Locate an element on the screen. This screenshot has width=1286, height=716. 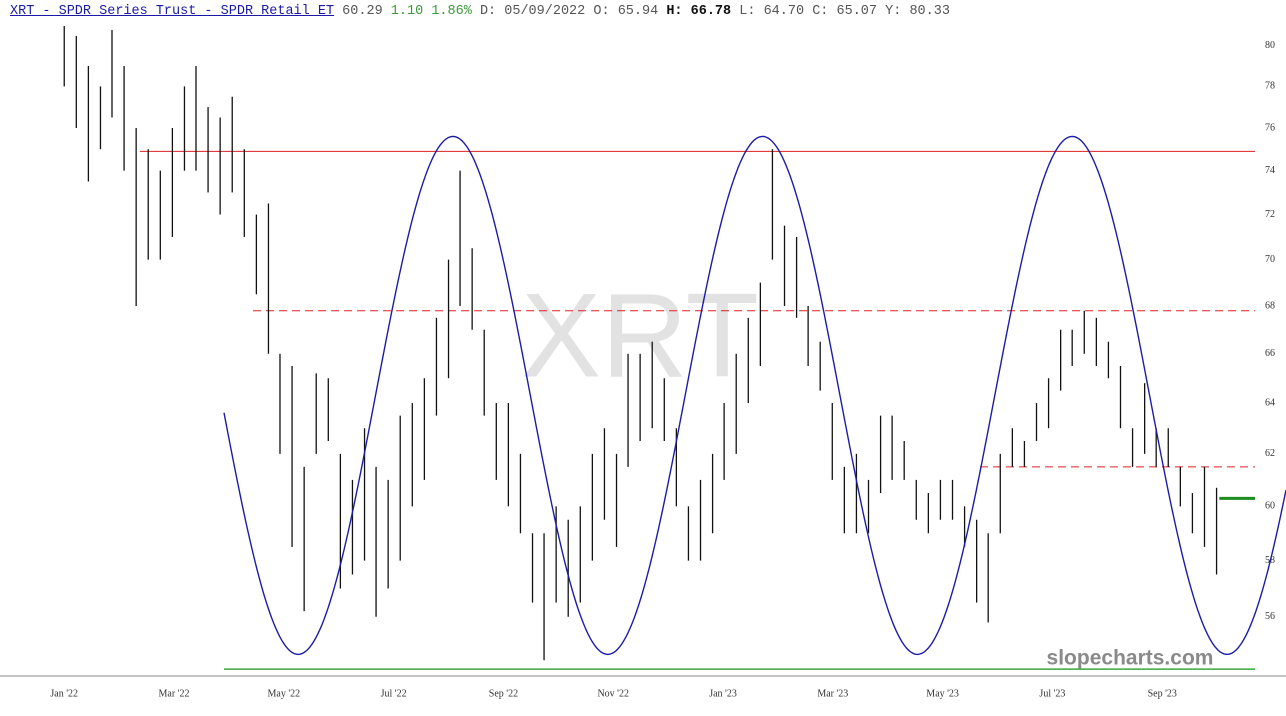
x-tick-label: Jan '23 is located at coordinates (723, 693).